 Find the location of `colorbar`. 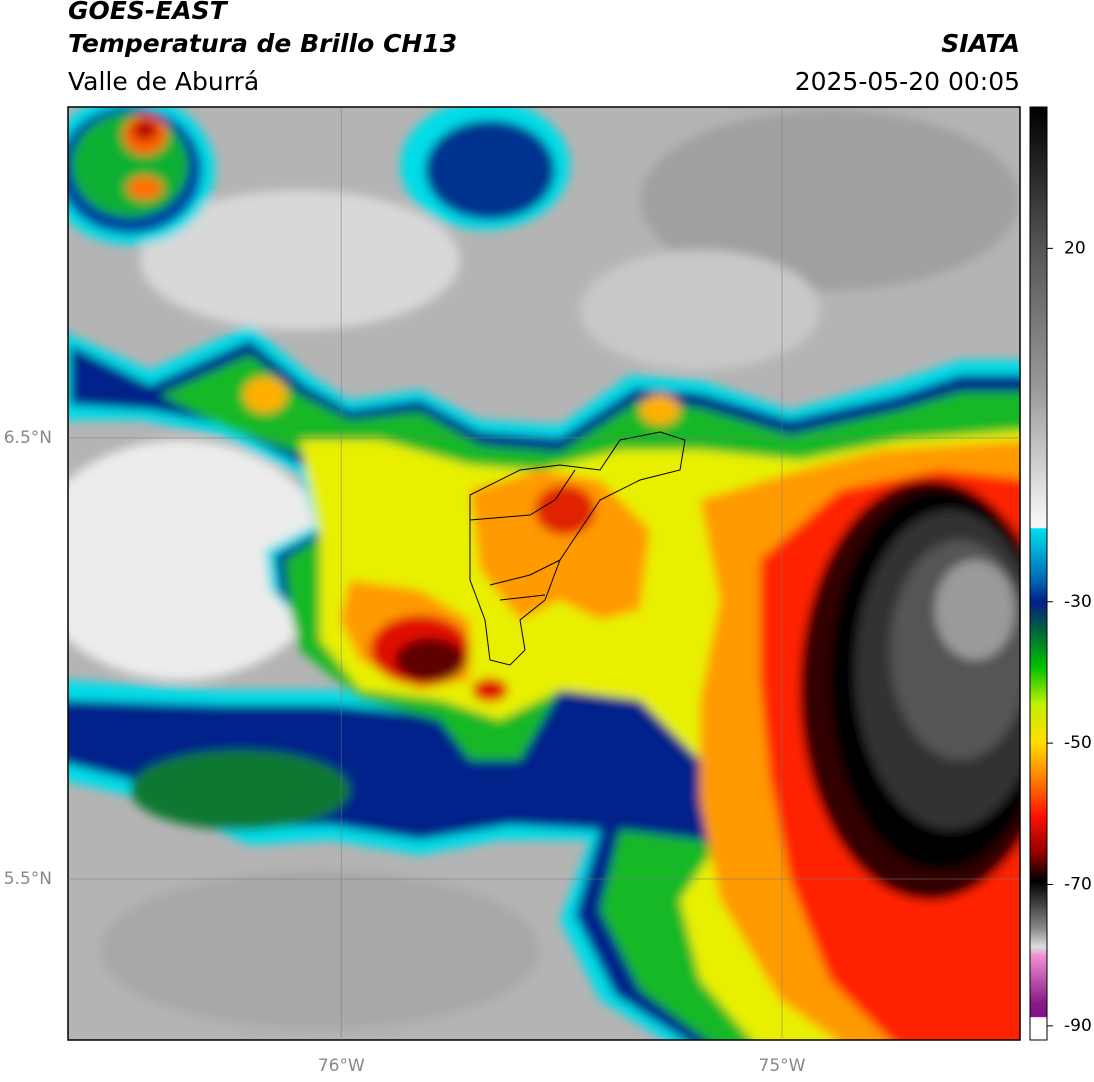

colorbar is located at coordinates (1038, 573).